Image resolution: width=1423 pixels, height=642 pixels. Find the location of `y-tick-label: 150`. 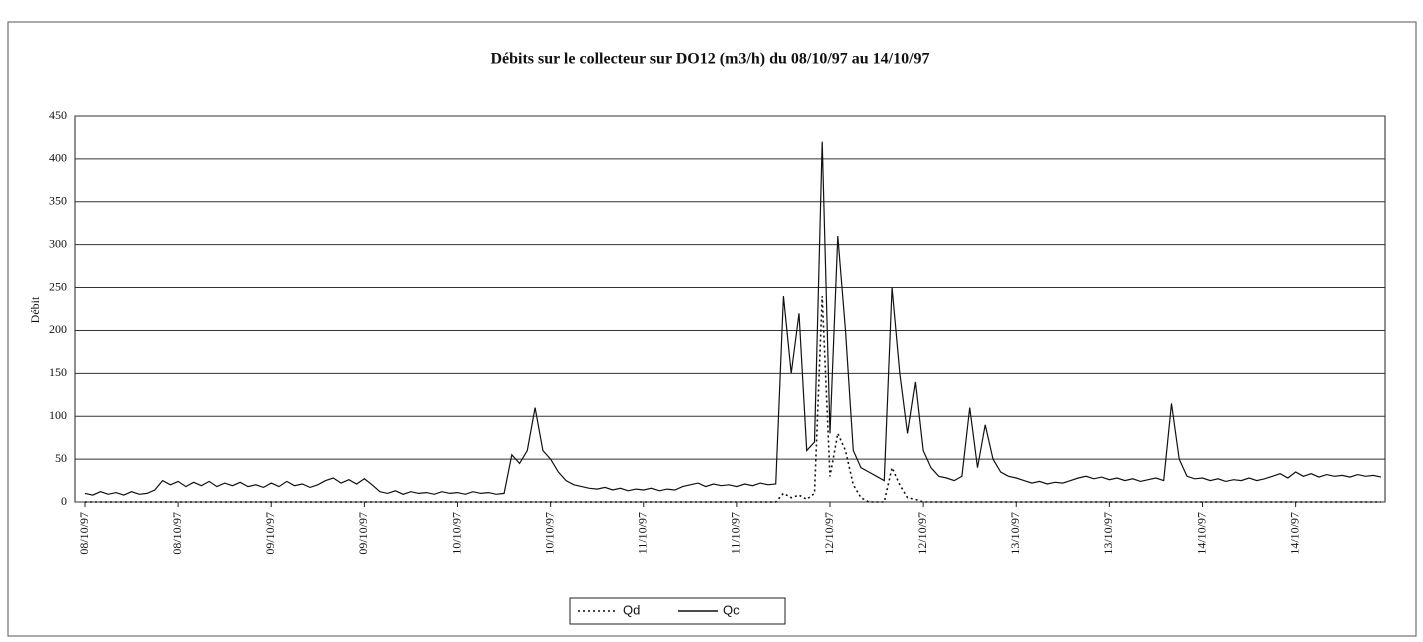

y-tick-label: 150 is located at coordinates (58, 372).